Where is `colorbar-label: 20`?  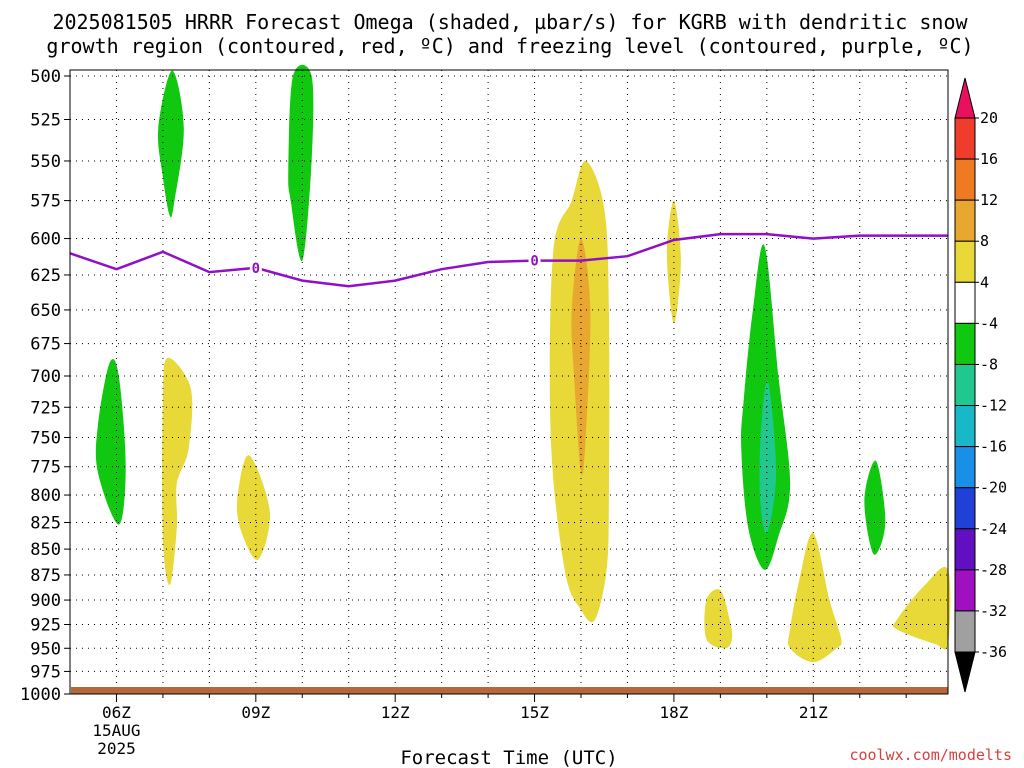
colorbar-label: 20 is located at coordinates (989, 118).